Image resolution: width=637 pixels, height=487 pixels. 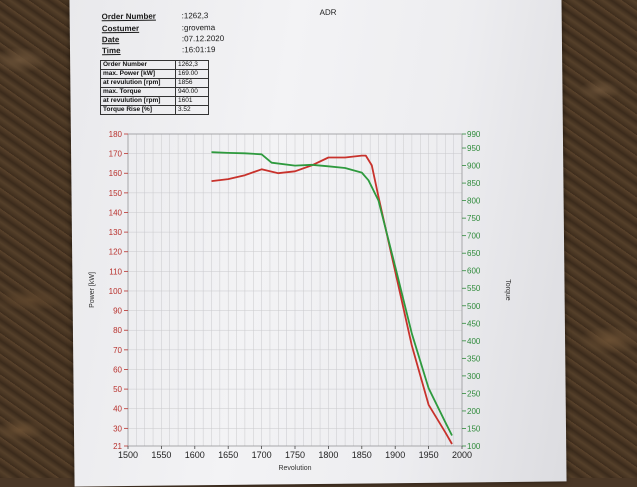 I want to click on y-left-tick-label: 40, so click(x=117, y=409).